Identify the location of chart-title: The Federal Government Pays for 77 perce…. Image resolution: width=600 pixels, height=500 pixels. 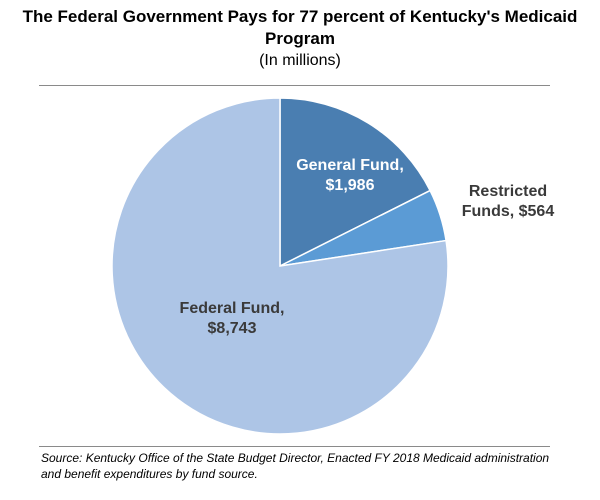
(300, 27).